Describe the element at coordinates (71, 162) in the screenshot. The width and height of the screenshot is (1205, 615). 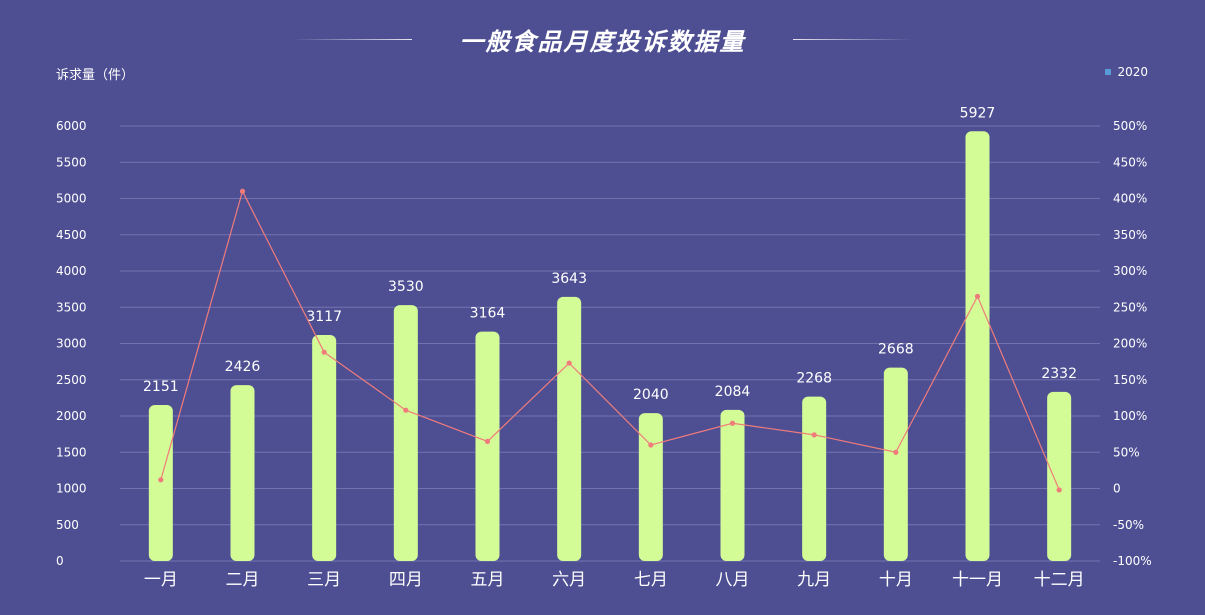
I see `y-left-tick-label: 5500` at that location.